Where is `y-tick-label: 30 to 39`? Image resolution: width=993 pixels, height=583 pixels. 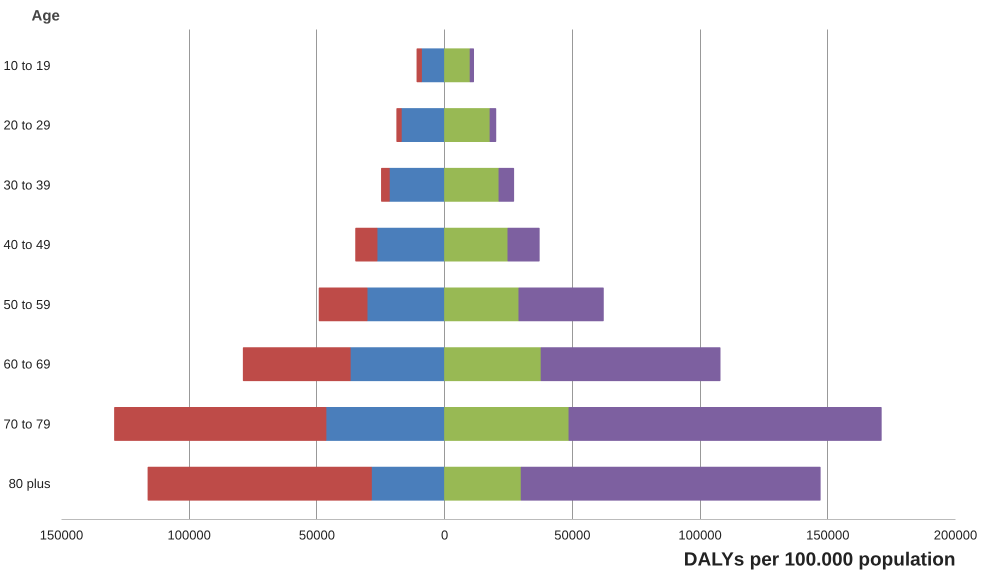
y-tick-label: 30 to 39 is located at coordinates (27, 184).